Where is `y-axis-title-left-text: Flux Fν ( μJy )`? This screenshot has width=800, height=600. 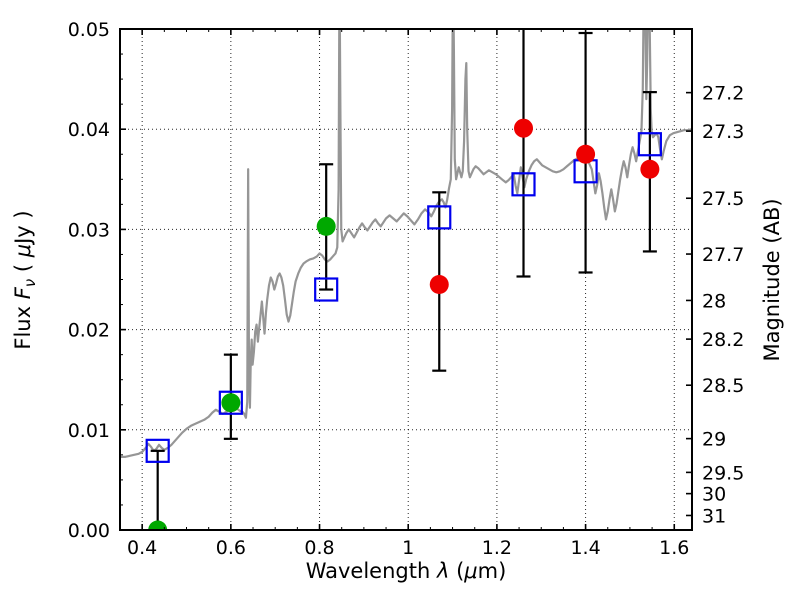 y-axis-title-left-text: Flux Fν ( μJy ) is located at coordinates (25, 279).